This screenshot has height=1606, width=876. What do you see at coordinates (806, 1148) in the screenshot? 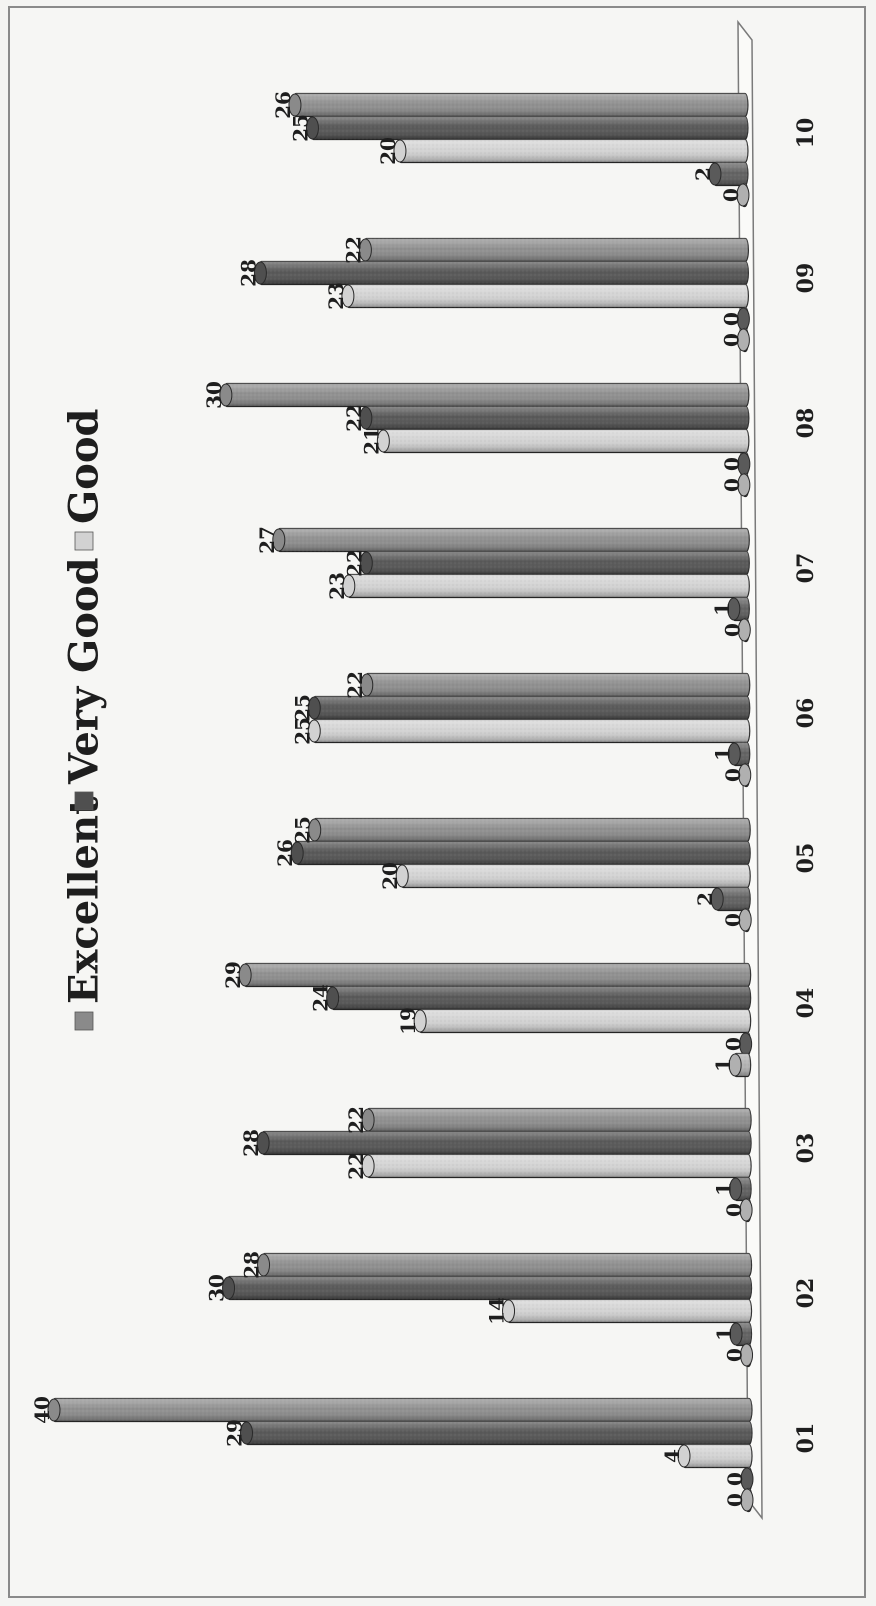
I see `category-label: 03` at bounding box center [806, 1148].